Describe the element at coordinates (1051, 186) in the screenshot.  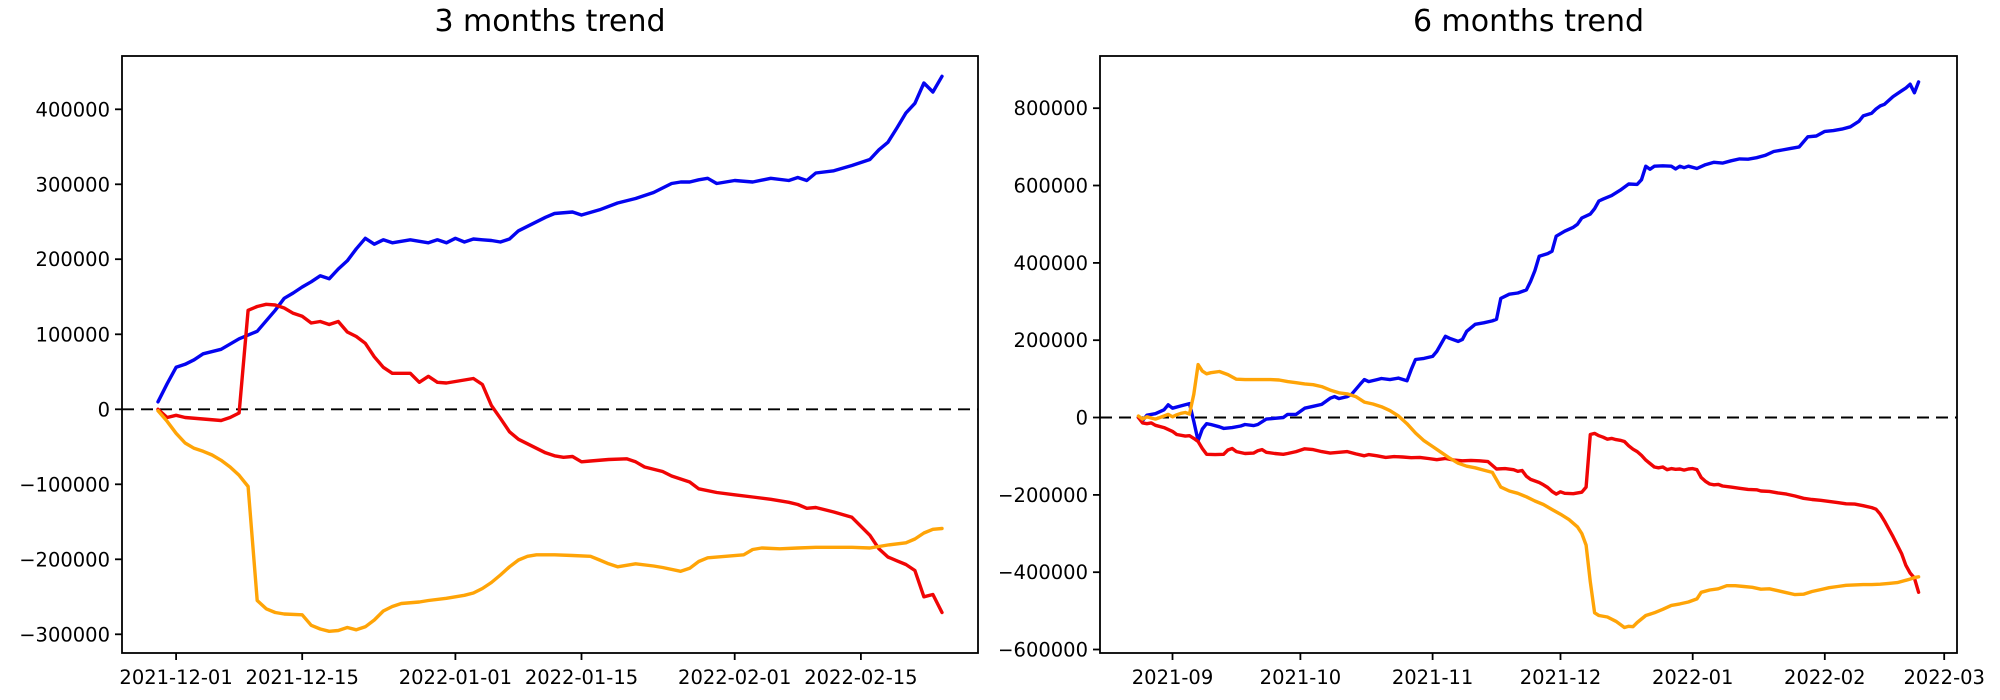
I see `y-tick-label: 600000` at that location.